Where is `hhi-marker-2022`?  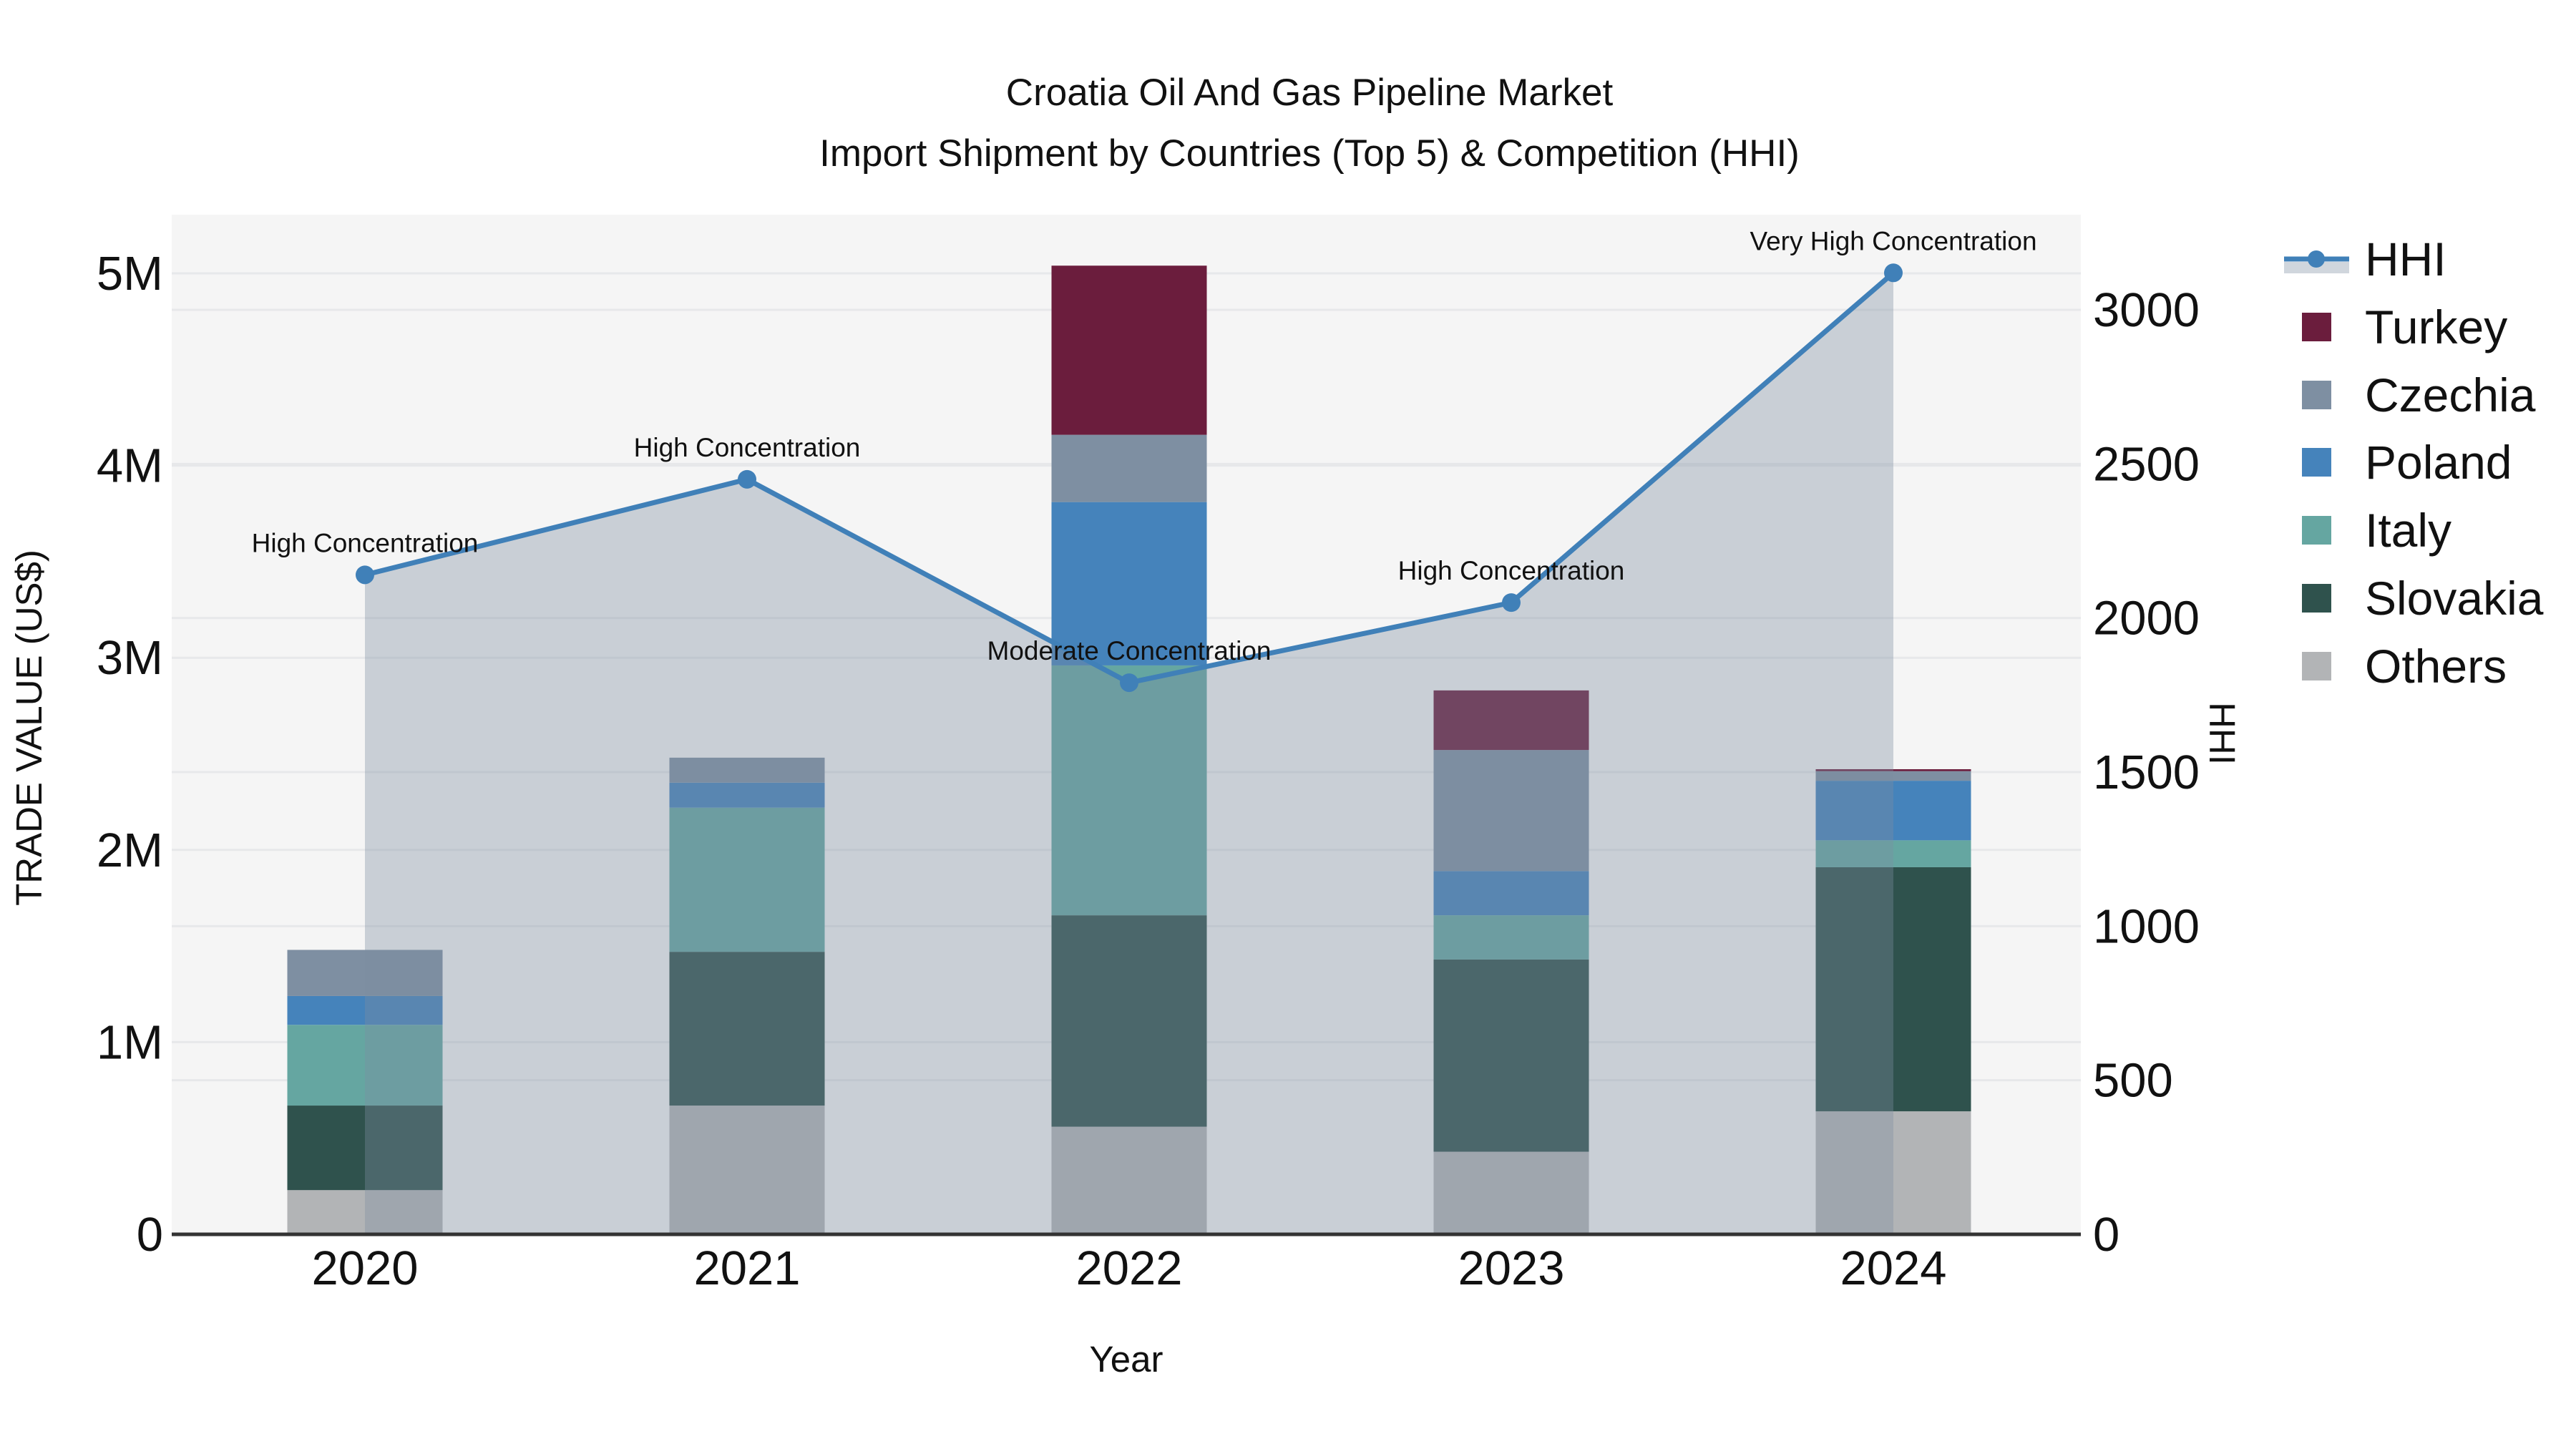 hhi-marker-2022 is located at coordinates (1129, 683).